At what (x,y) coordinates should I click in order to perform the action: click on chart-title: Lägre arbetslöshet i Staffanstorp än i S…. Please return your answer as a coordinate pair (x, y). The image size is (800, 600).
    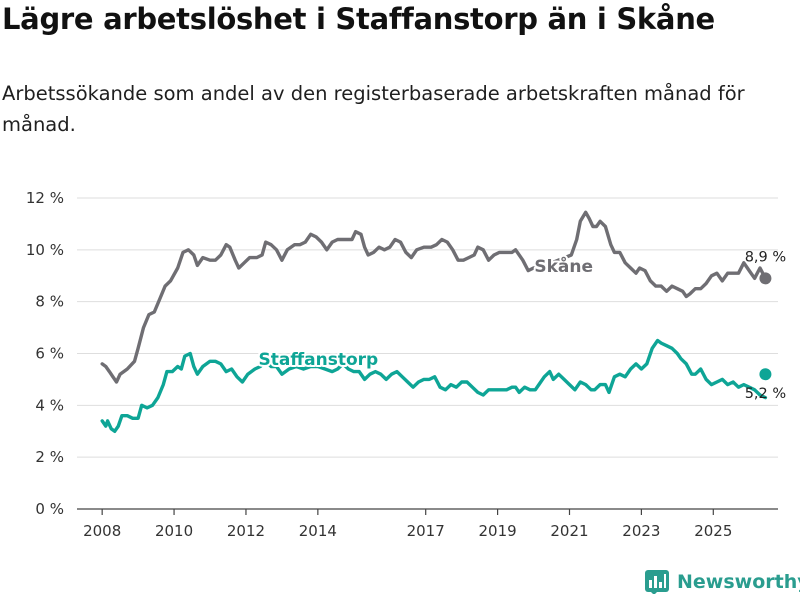
    Looking at the image, I should click on (358, 19).